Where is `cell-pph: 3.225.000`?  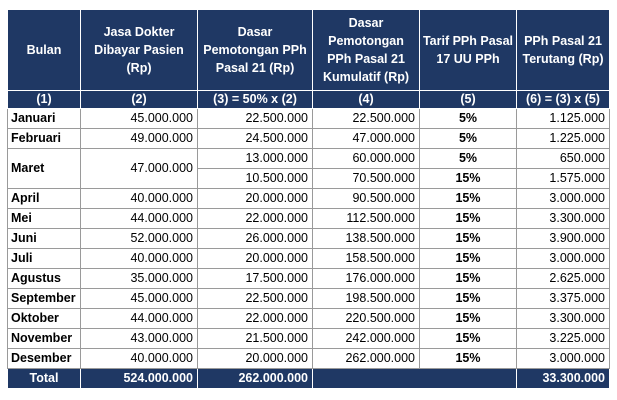 cell-pph: 3.225.000 is located at coordinates (563, 338).